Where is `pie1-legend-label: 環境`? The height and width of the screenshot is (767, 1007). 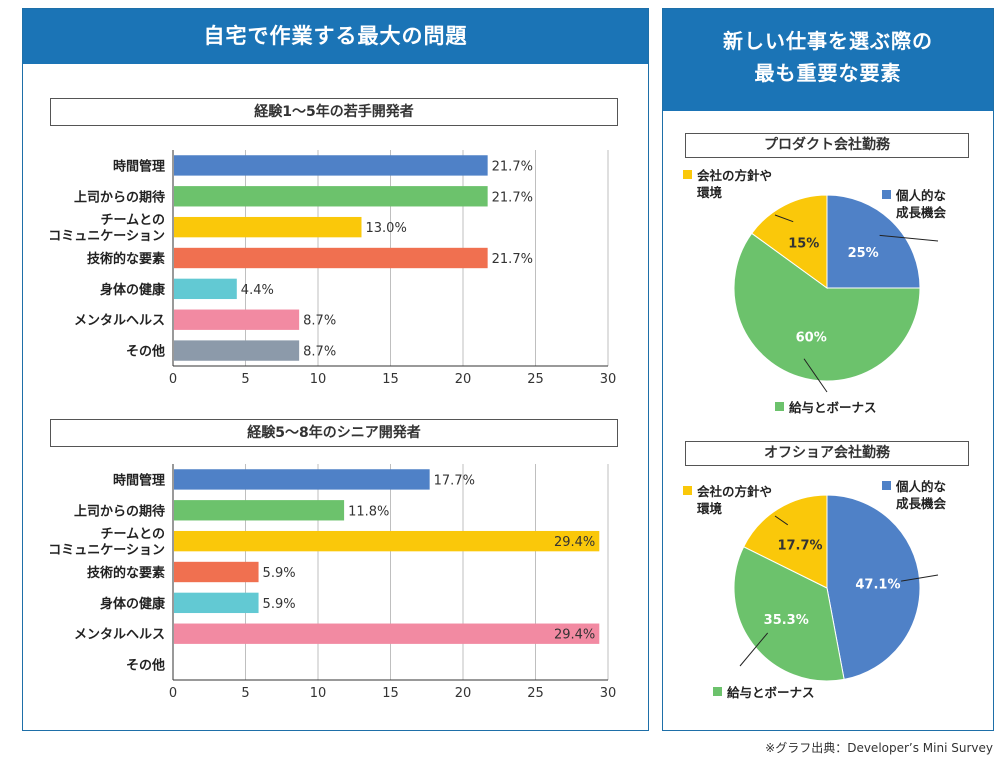 pie1-legend-label: 環境 is located at coordinates (710, 192).